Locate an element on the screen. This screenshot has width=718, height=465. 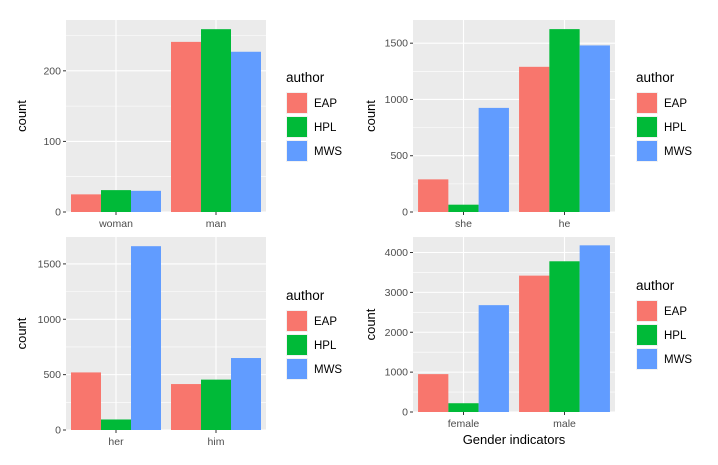
y-tick-label: 100 is located at coordinates (52, 142).